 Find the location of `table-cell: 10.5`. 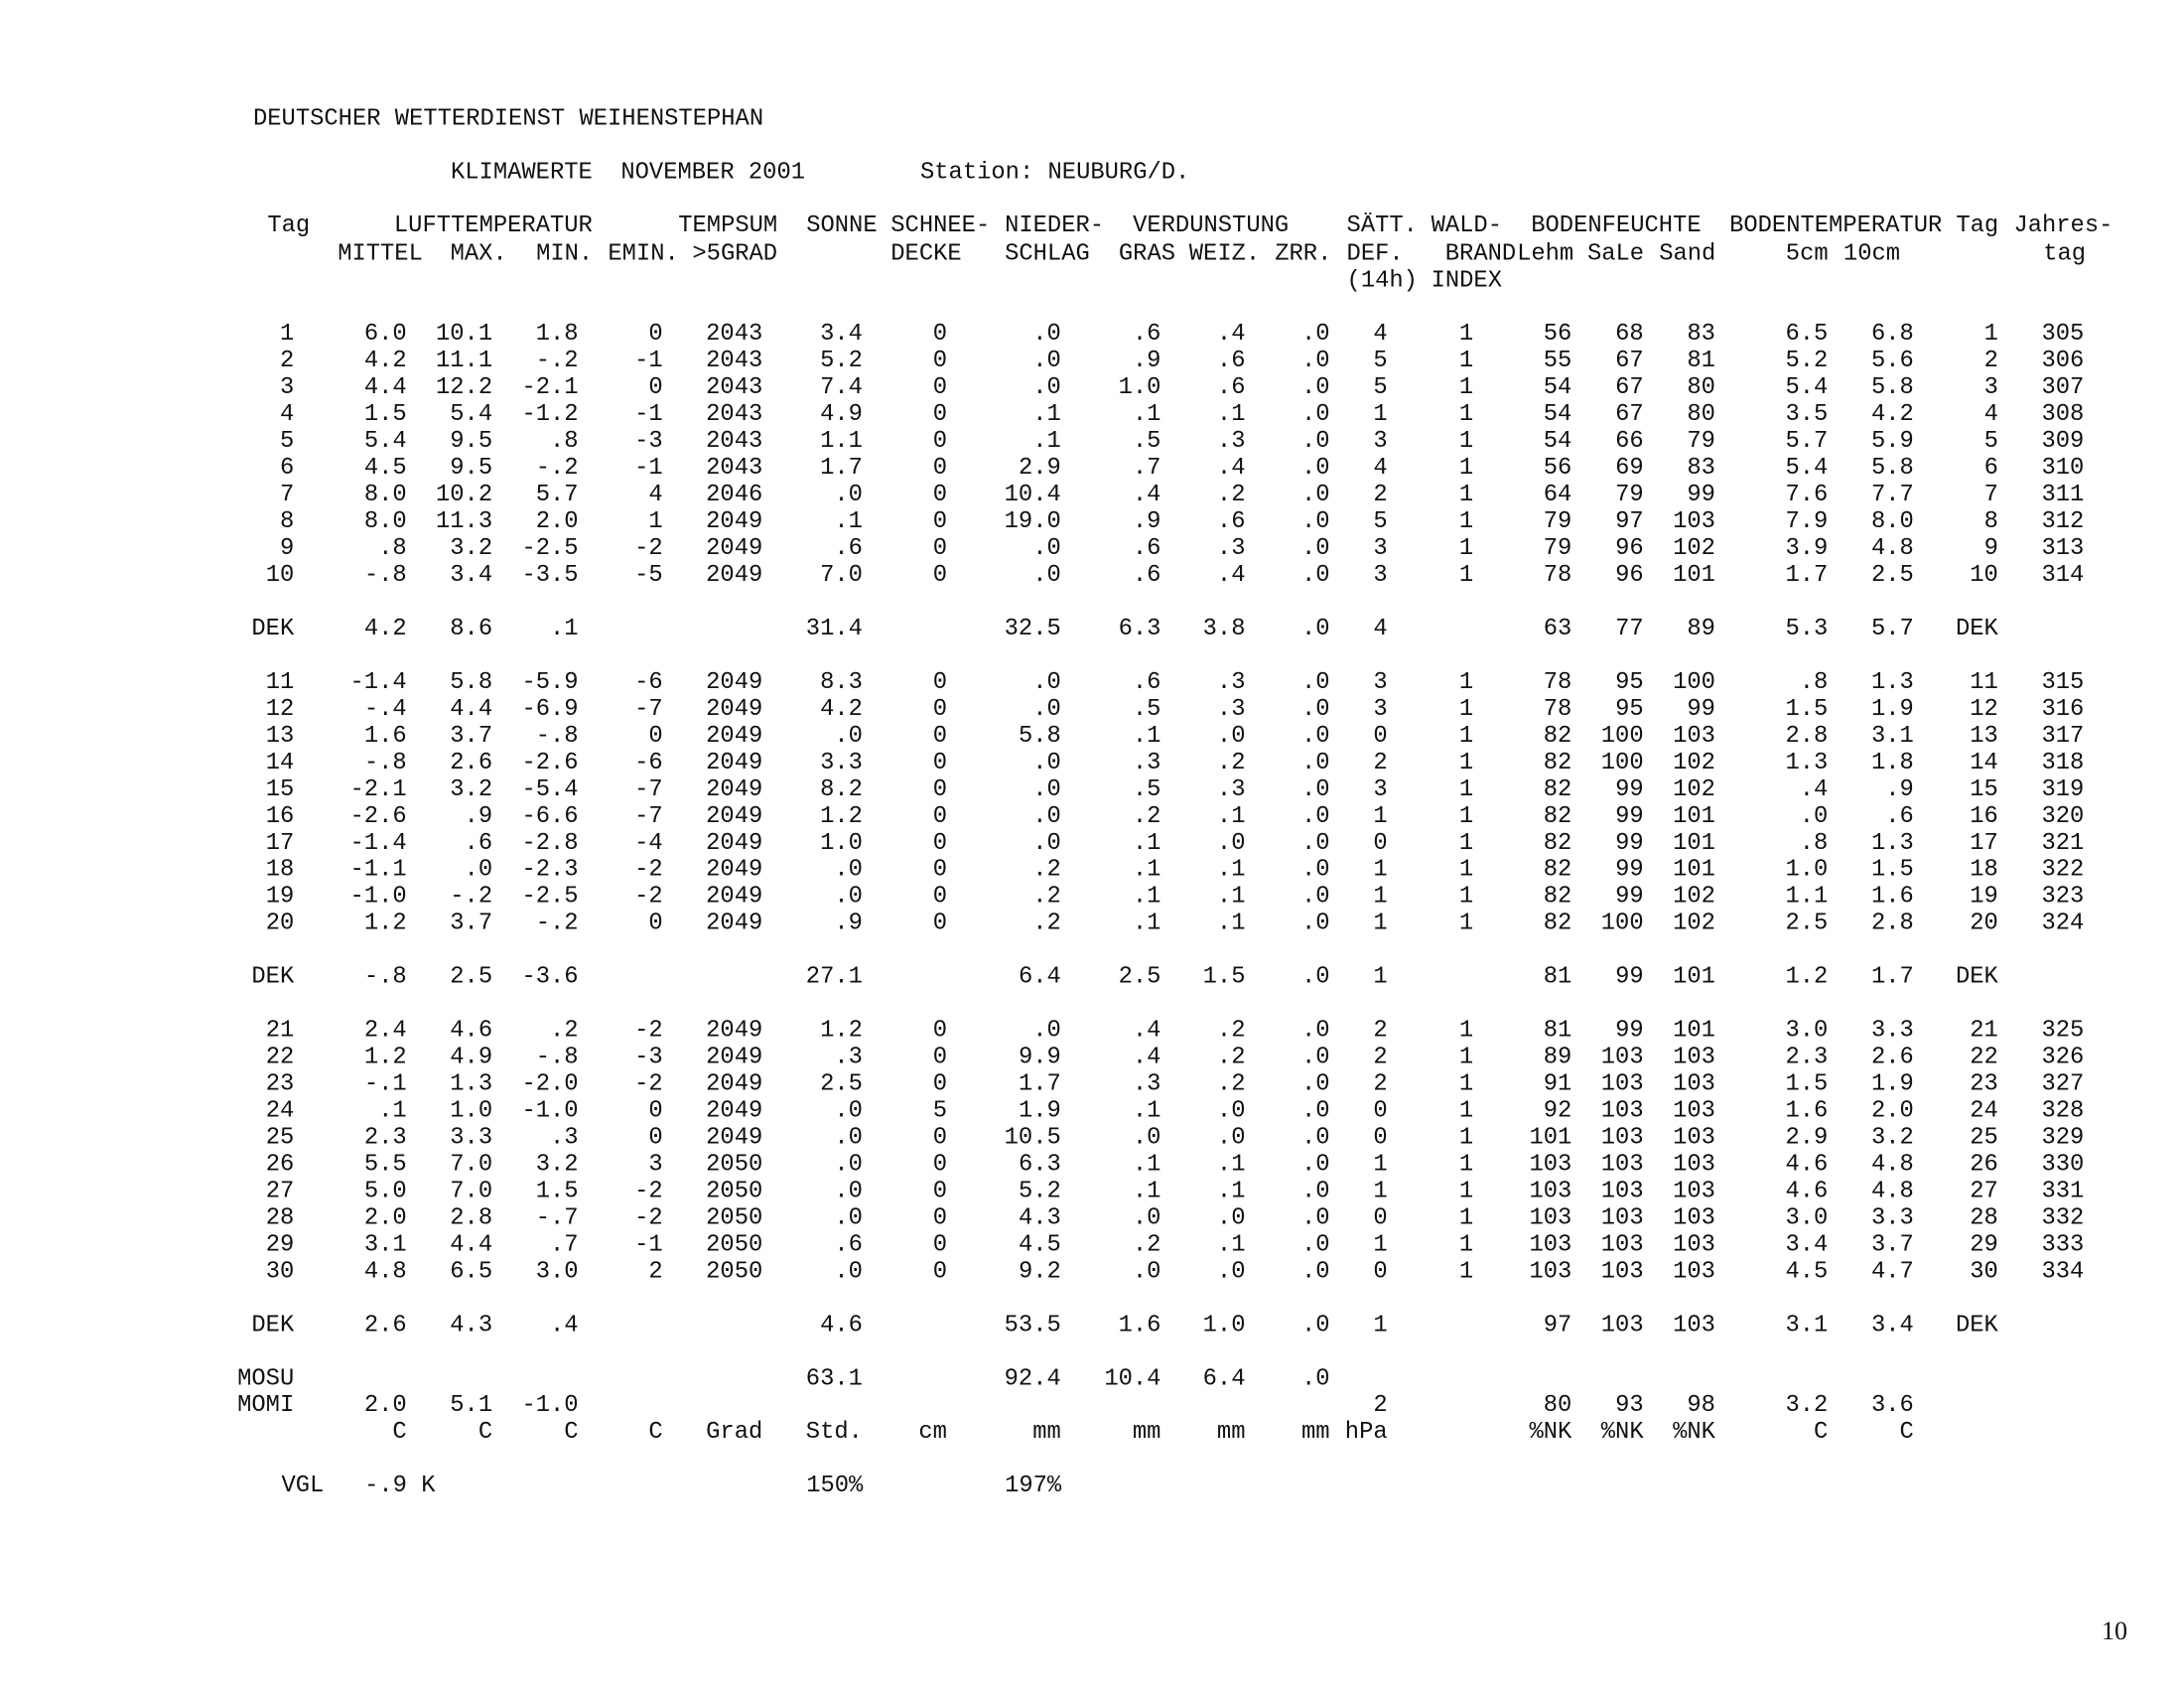

table-cell: 10.5 is located at coordinates (1033, 1137).